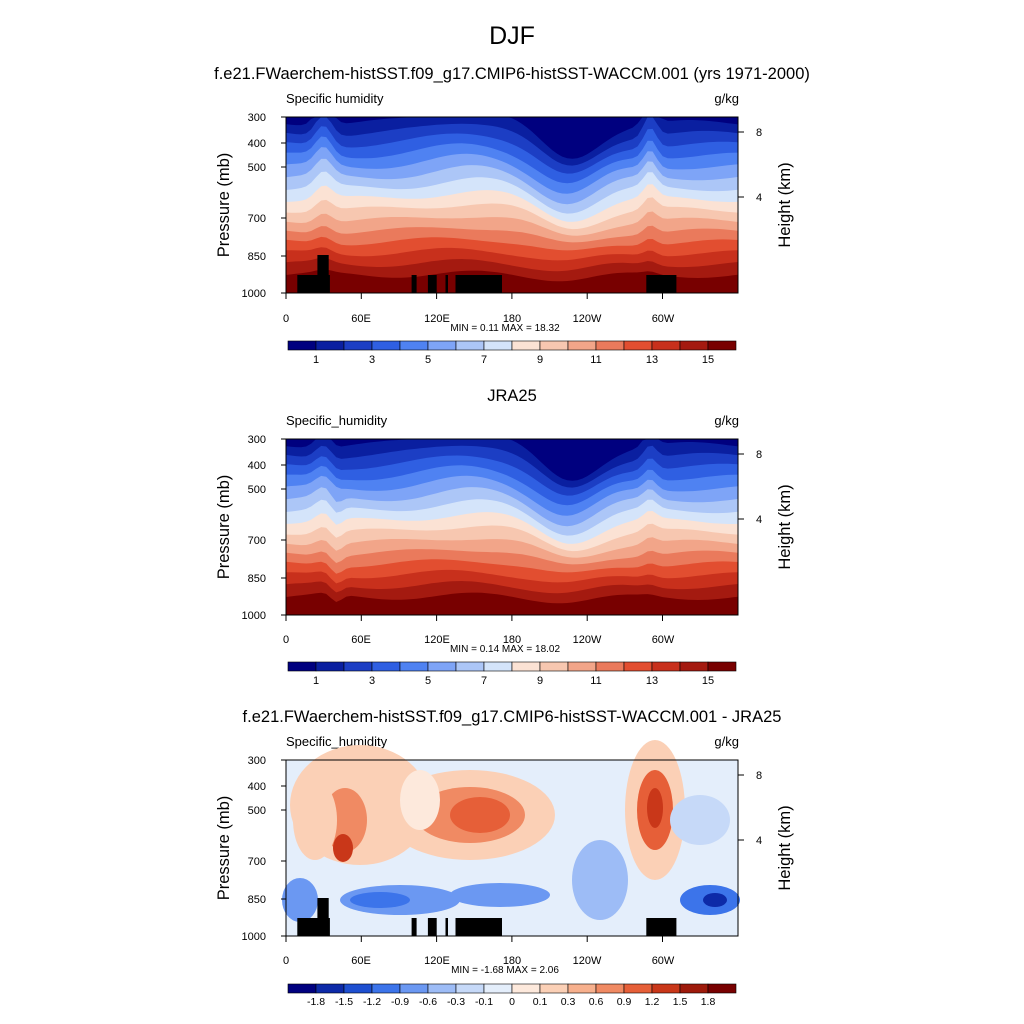  Describe the element at coordinates (224, 205) in the screenshot. I see `y-axis-title: Pressure (mb)` at that location.